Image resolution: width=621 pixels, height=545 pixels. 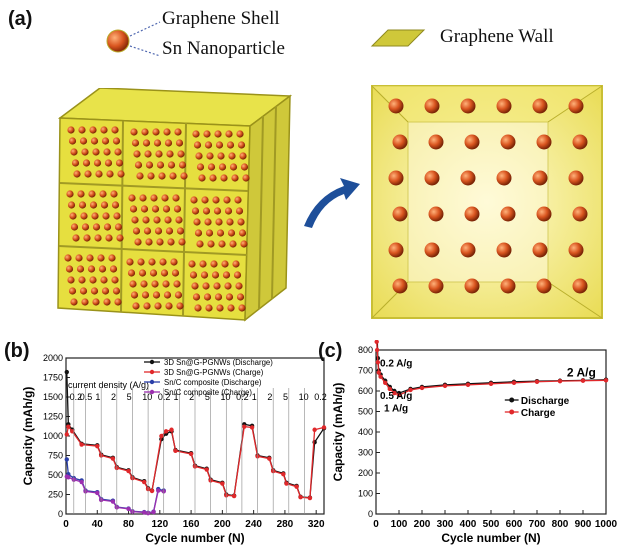 I want to click on rate-annotation: 0.2 A/g, so click(x=396, y=363).